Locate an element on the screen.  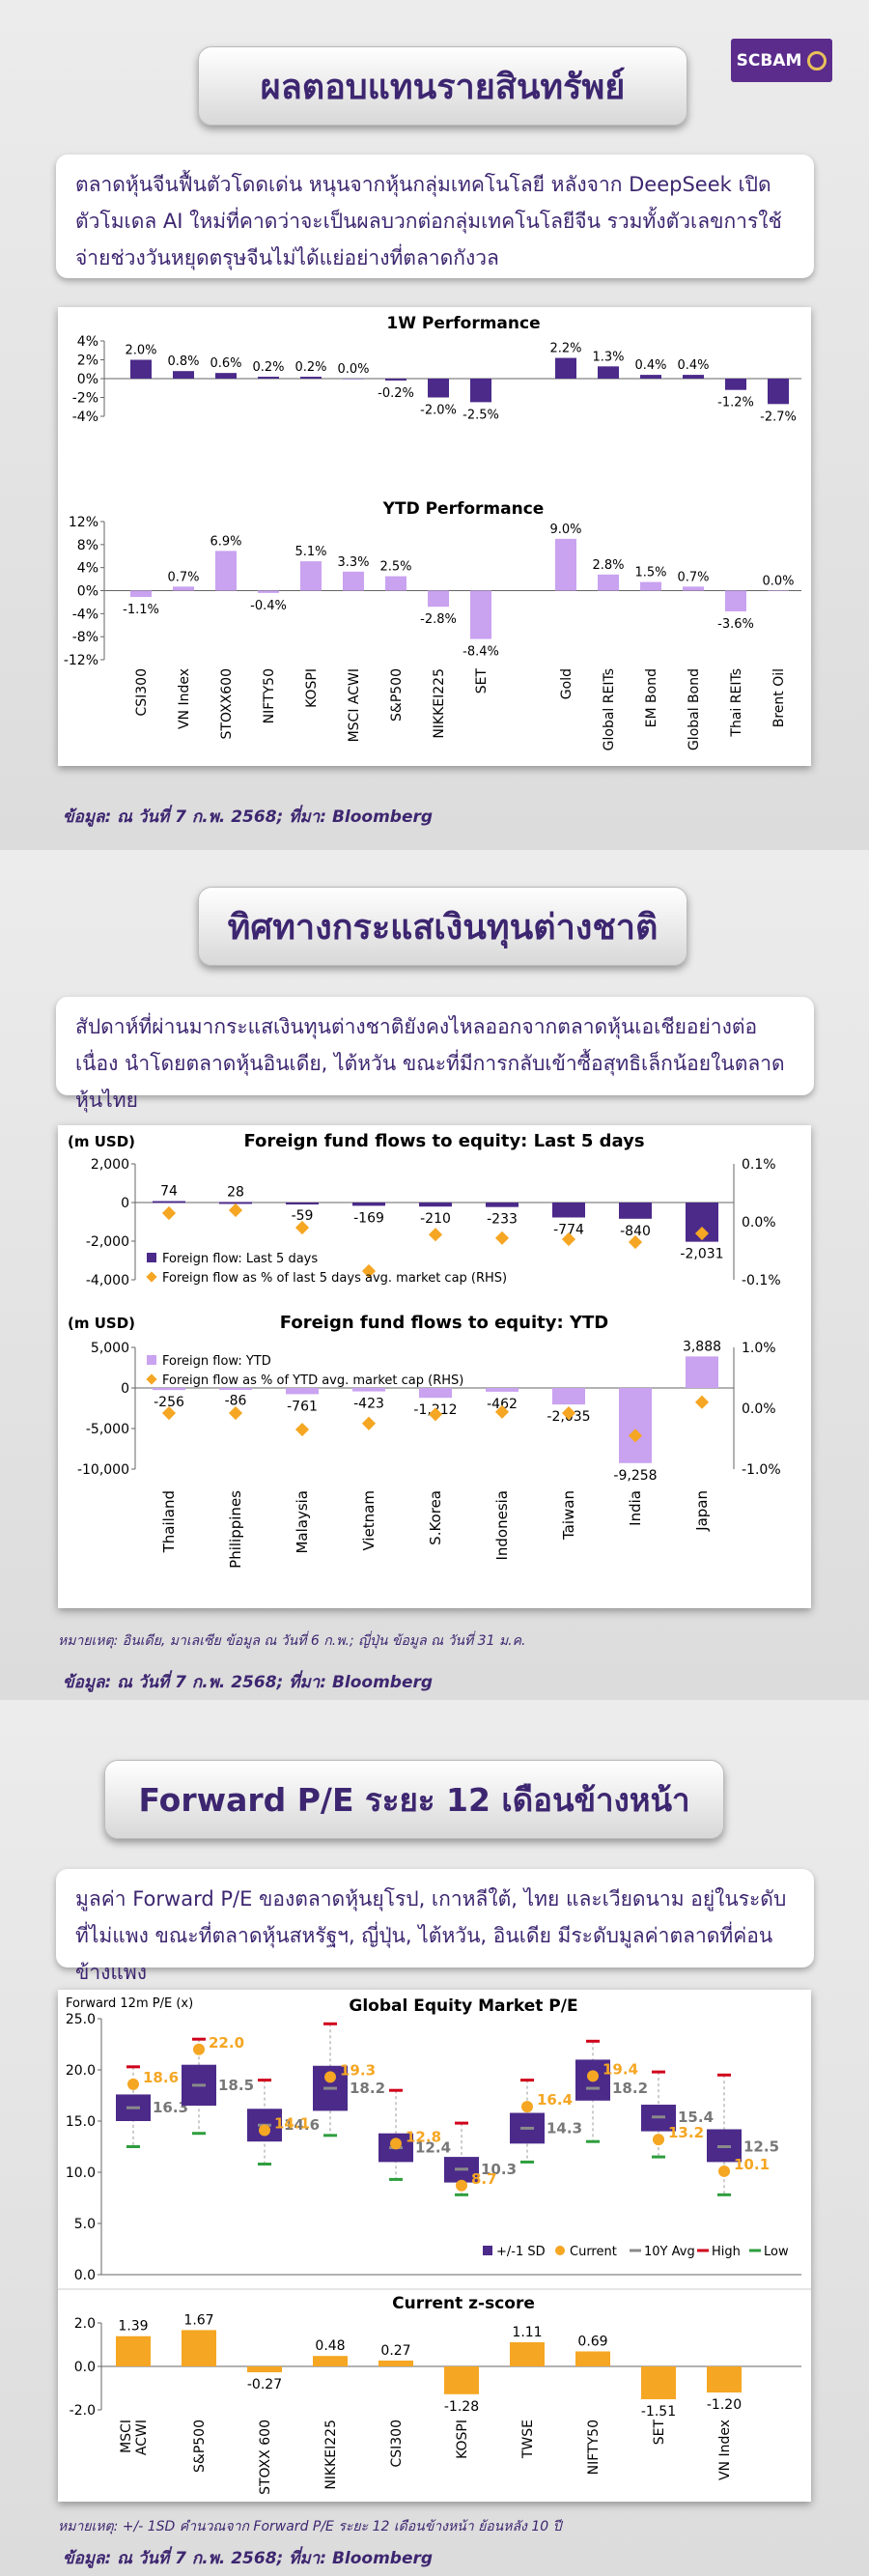
section1-title: ผลตอบแทนรายสินทรัพย์ is located at coordinates (442, 86).